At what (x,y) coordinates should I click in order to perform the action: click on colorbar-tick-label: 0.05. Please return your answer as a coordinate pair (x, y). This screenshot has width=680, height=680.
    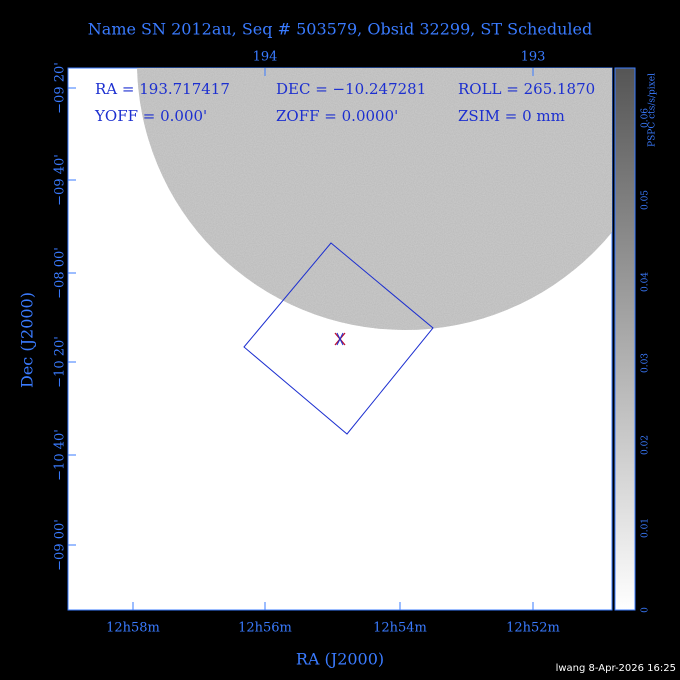
    Looking at the image, I should click on (646, 200).